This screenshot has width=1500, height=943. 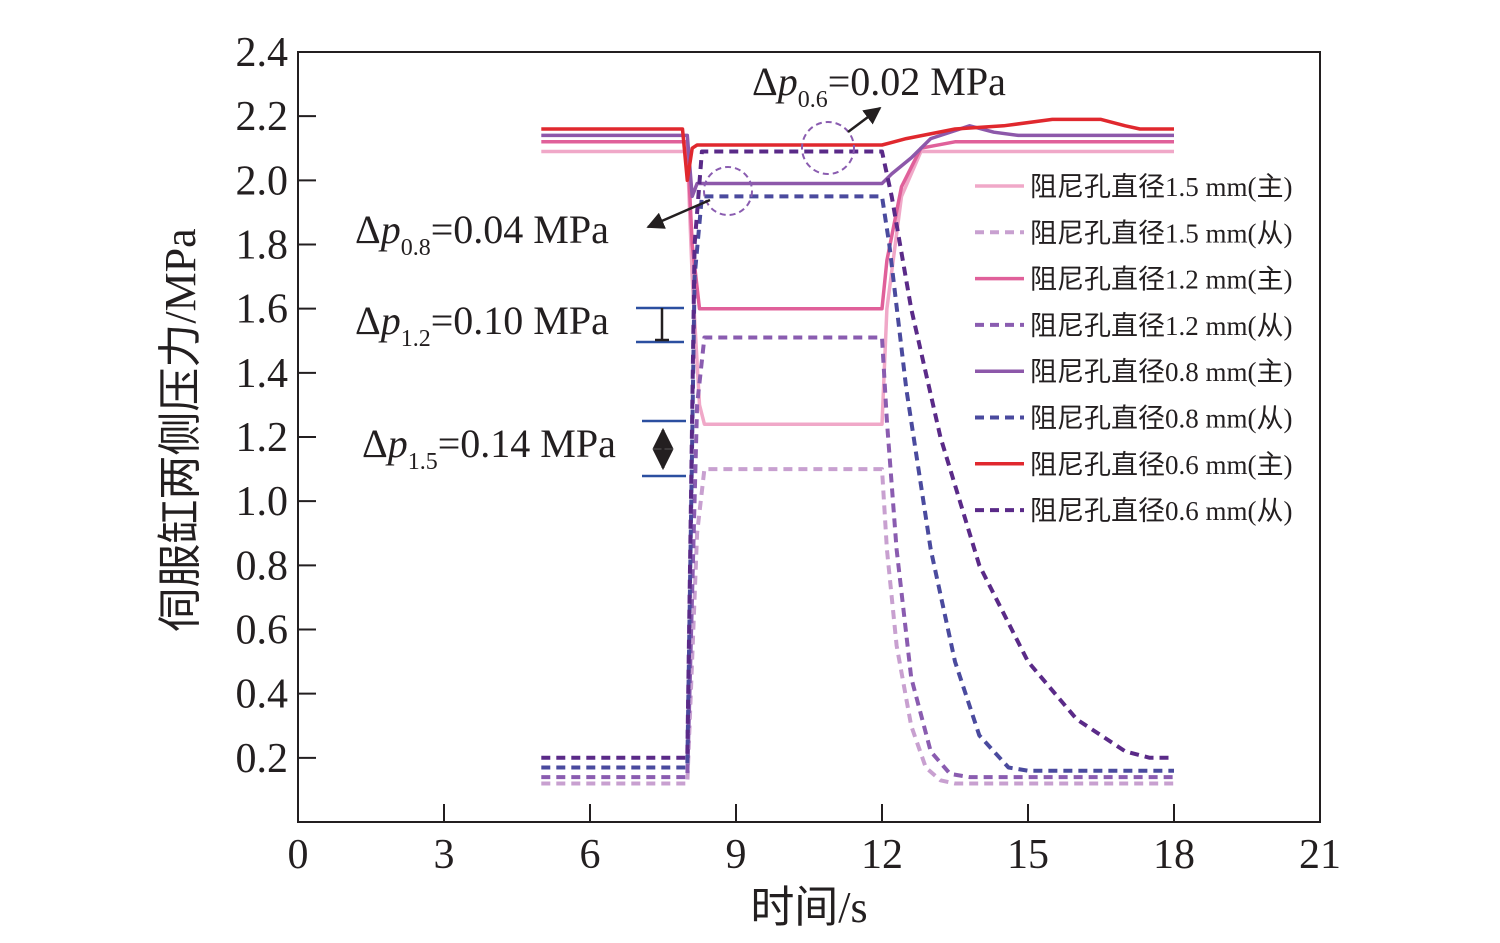 I want to click on y-tick-label: 1.8, so click(x=262, y=246).